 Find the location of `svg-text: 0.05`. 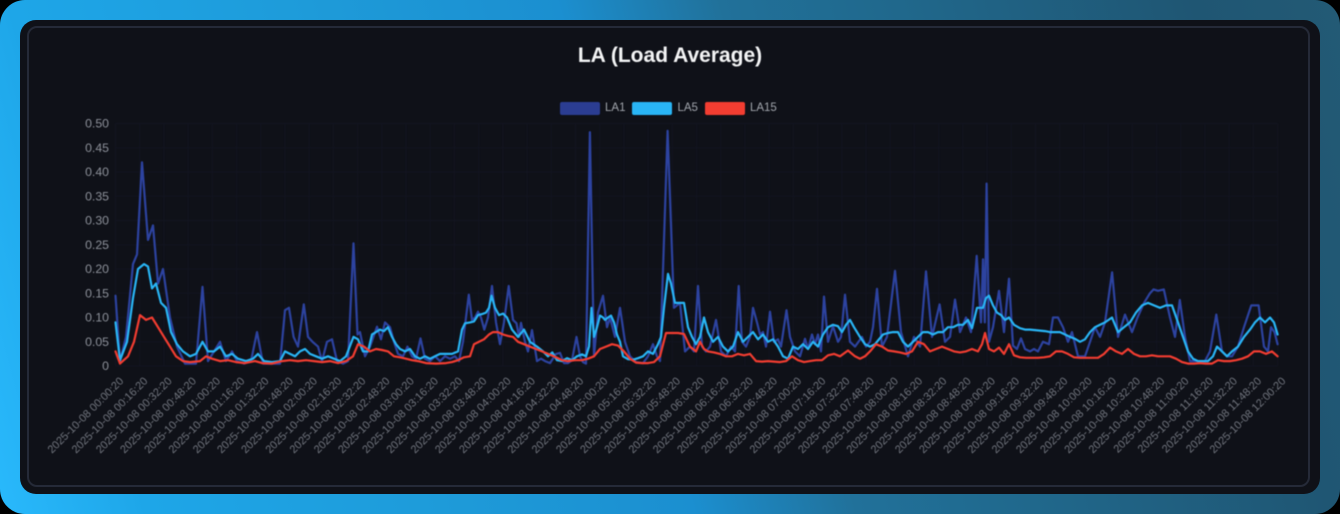

svg-text: 0.05 is located at coordinates (97, 342).